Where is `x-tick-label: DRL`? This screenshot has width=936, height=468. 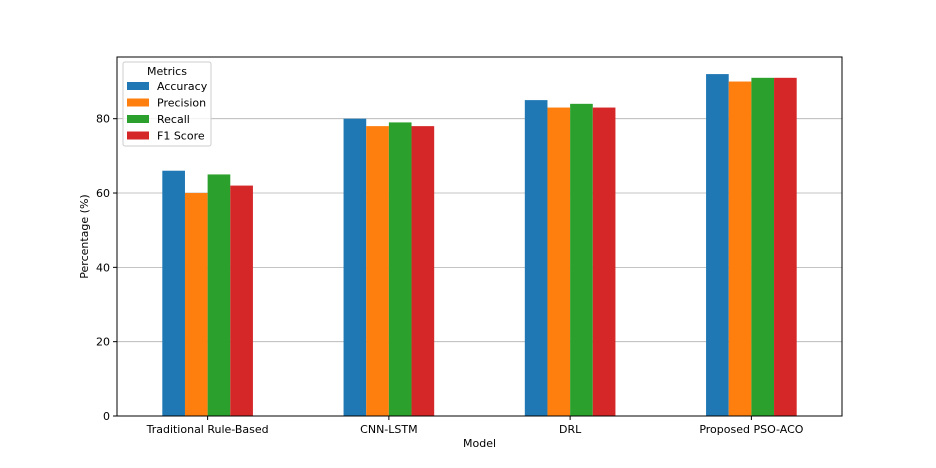
x-tick-label: DRL is located at coordinates (570, 429).